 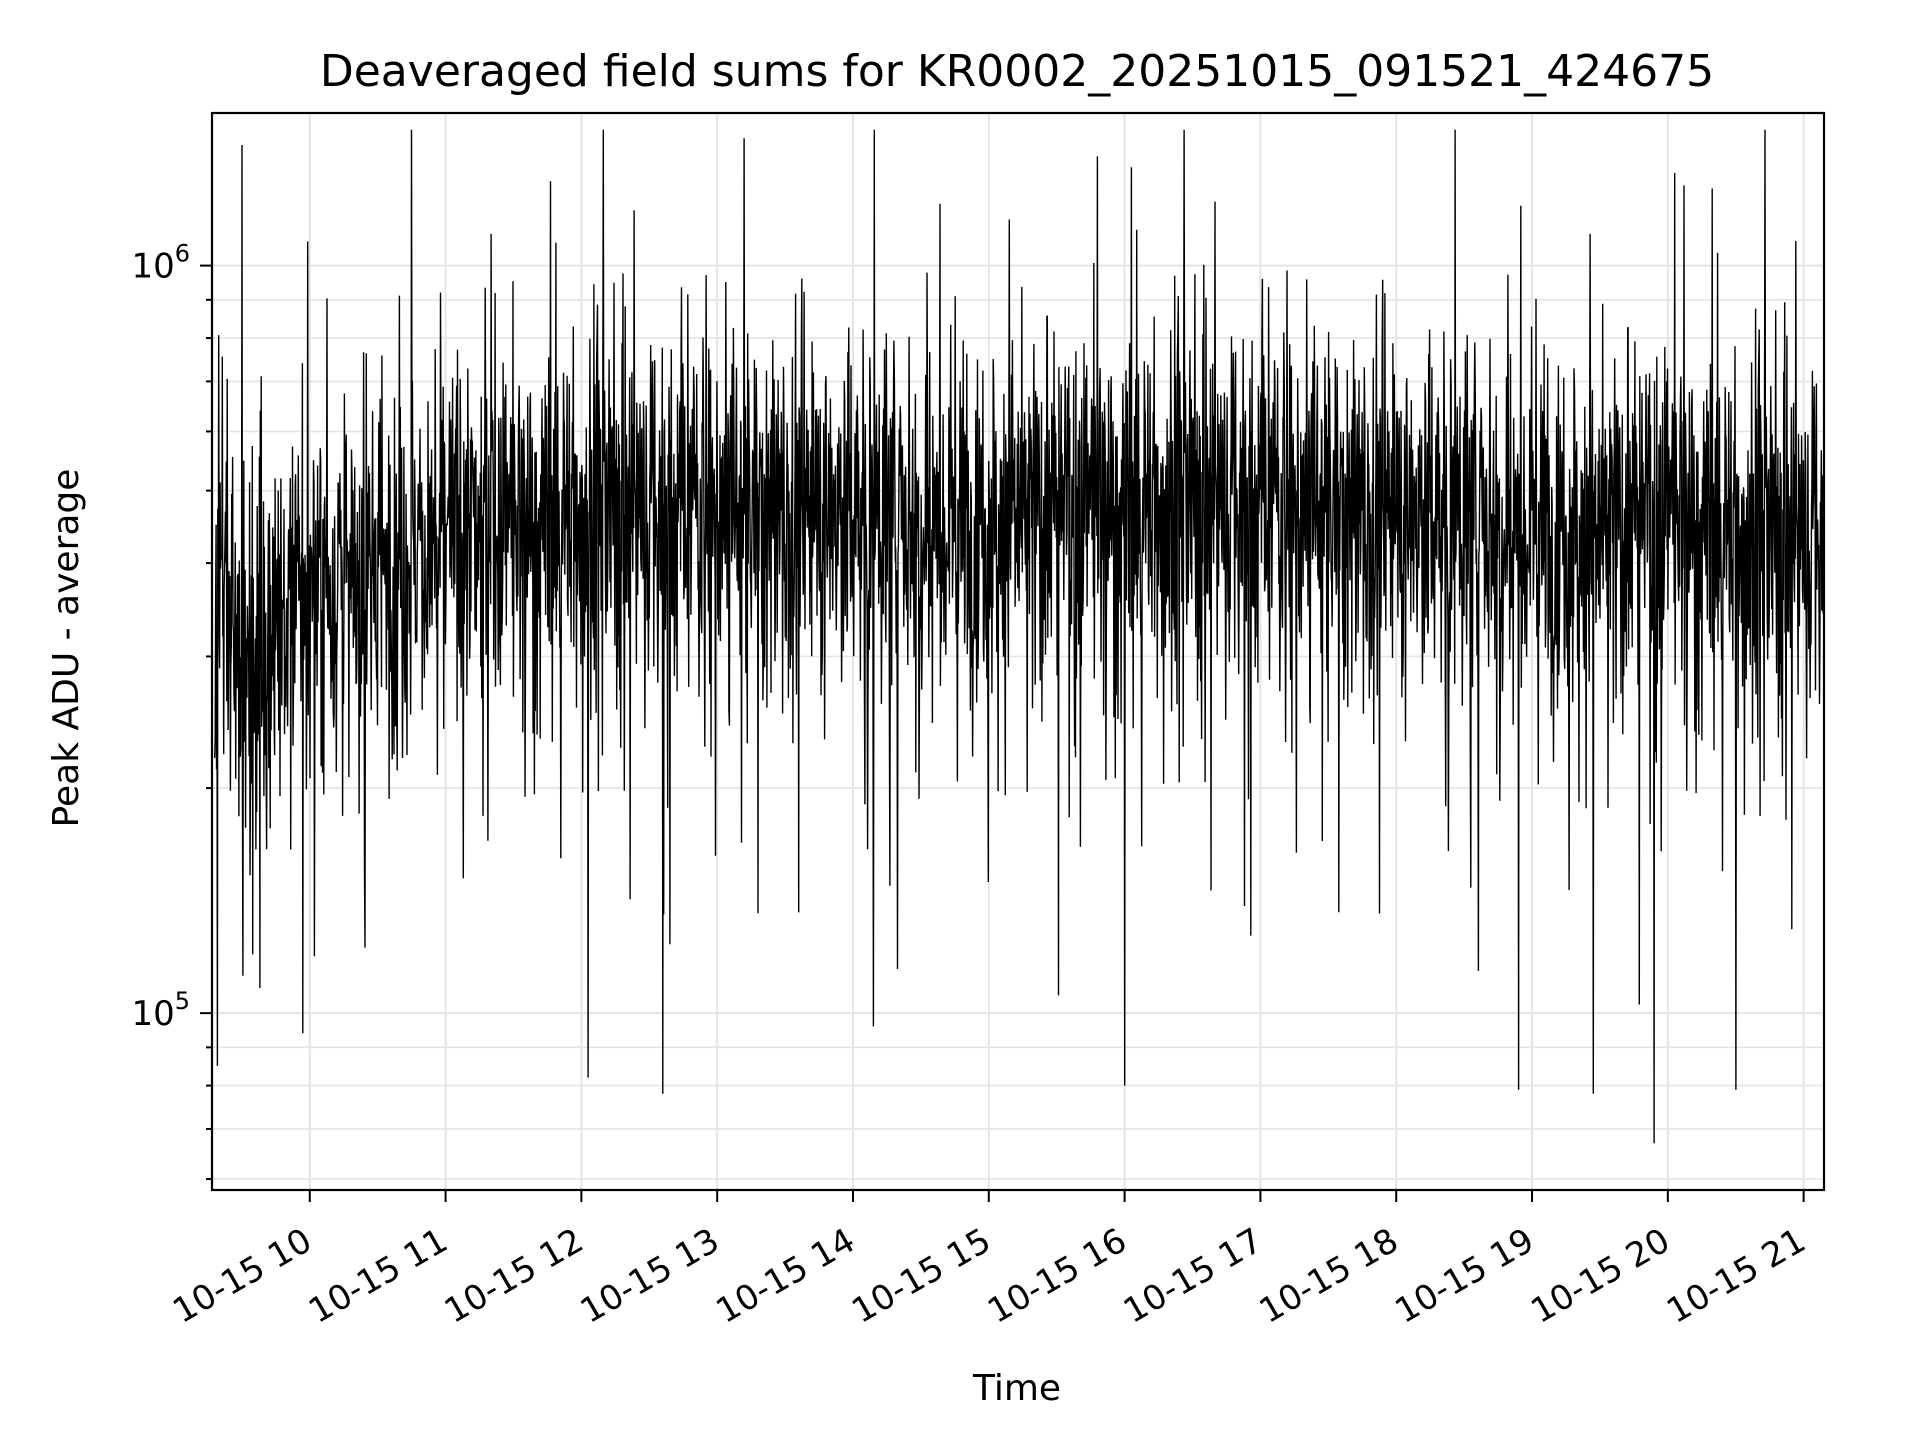 I want to click on y-tick-label: 10⁵, so click(x=160, y=1010).